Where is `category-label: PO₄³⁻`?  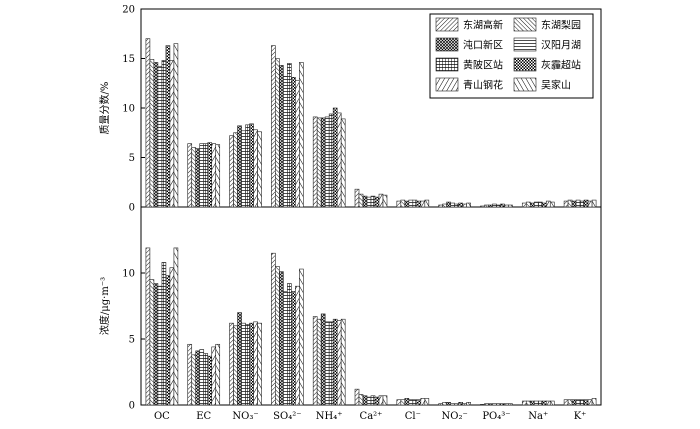 category-label: PO₄³⁻ is located at coordinates (496, 416).